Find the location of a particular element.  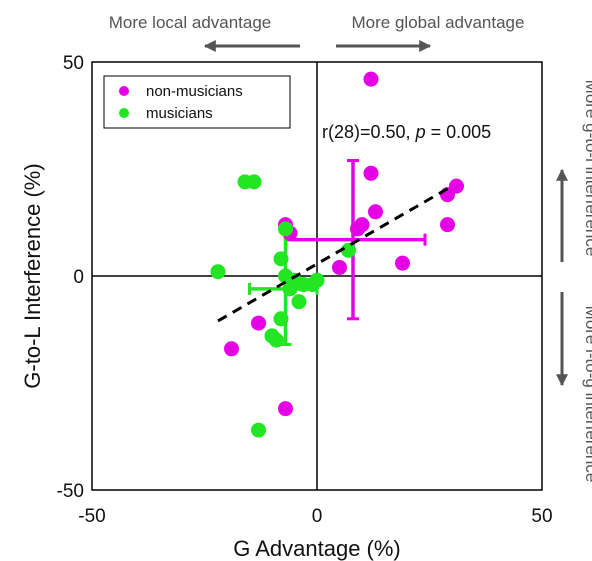

legend-label-non-musicians: non-musicians is located at coordinates (194, 91).